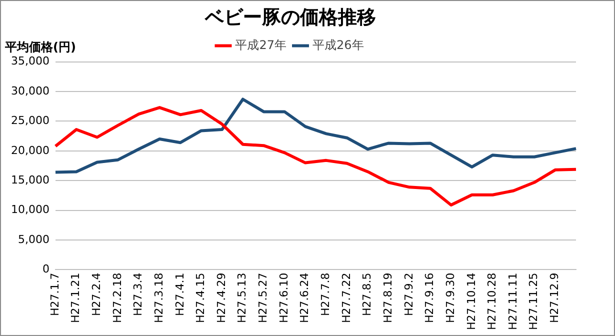 Image resolution: width=615 pixels, height=336 pixels. What do you see at coordinates (30, 91) in the screenshot?
I see `y-tick-label: 30,000` at bounding box center [30, 91].